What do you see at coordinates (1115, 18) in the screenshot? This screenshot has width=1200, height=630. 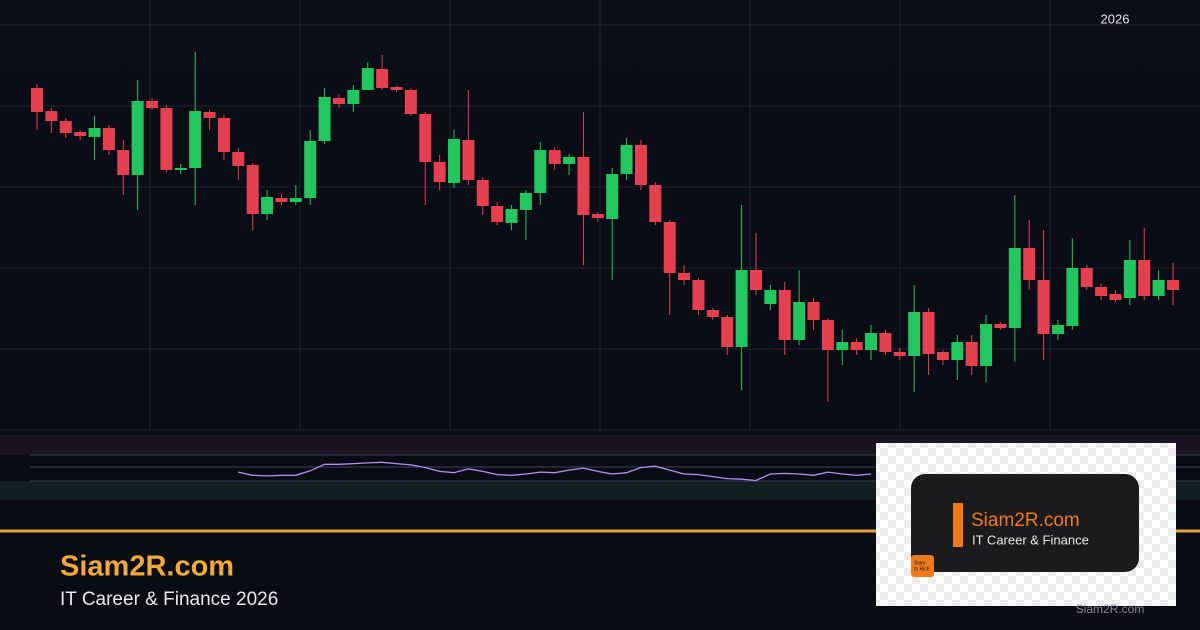 I see `period-label: 2026` at bounding box center [1115, 18].